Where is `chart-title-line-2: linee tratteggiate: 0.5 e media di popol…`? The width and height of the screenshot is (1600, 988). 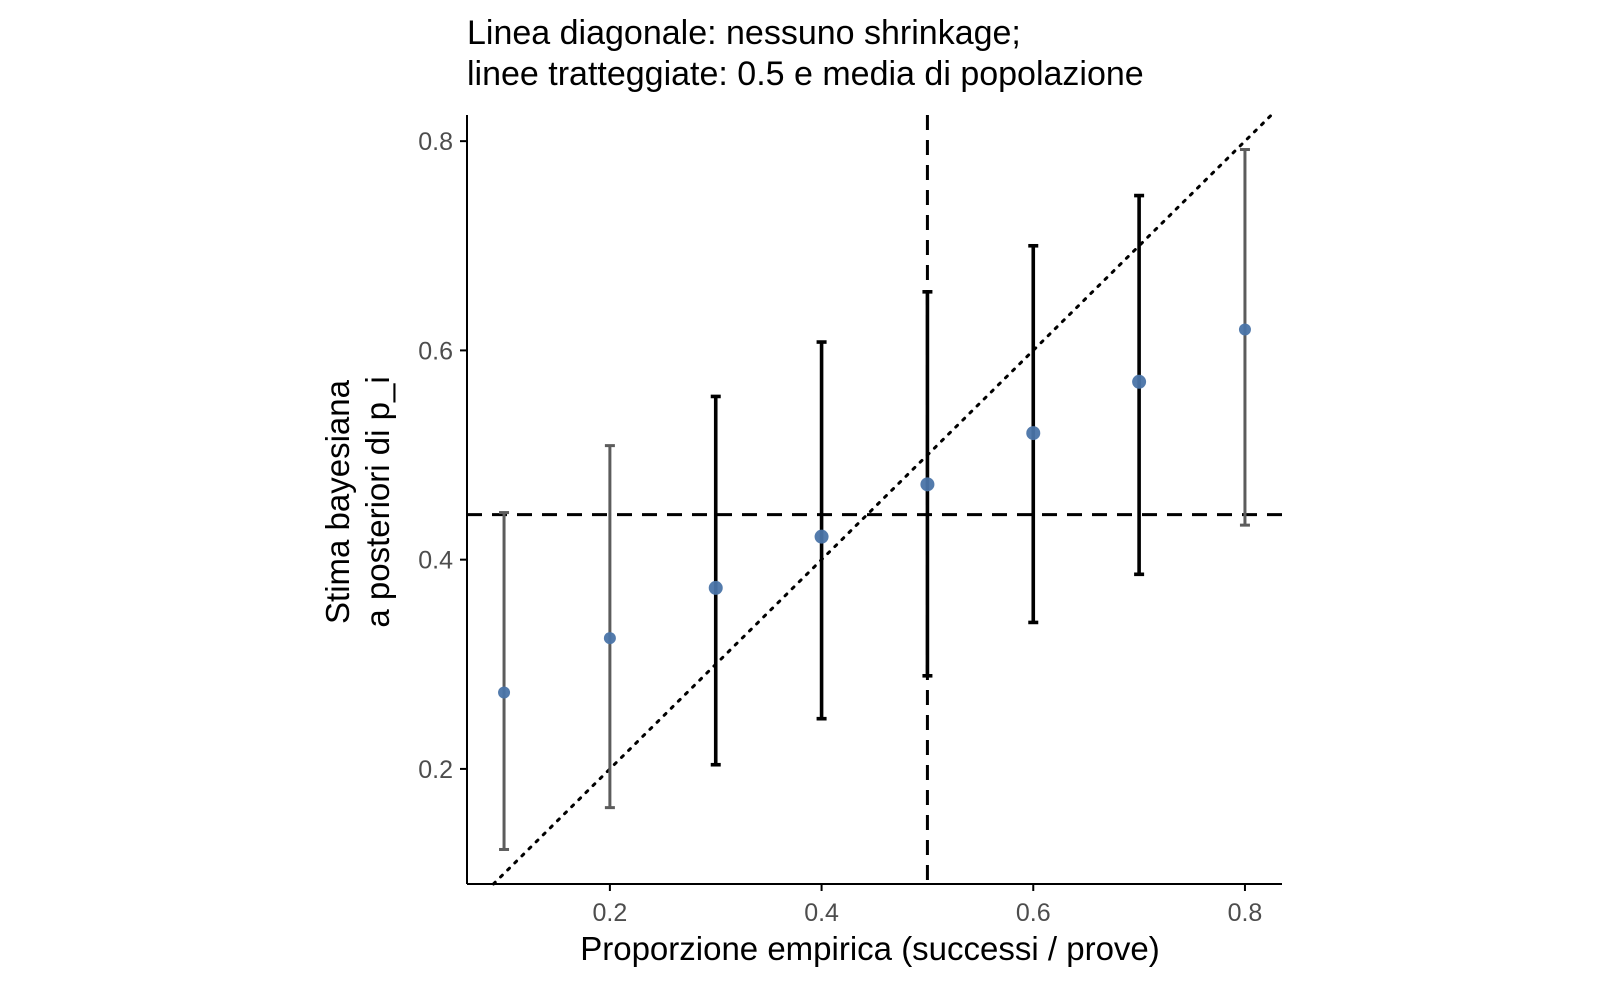 chart-title-line-2: linee tratteggiate: 0.5 e media di popol… is located at coordinates (805, 74).